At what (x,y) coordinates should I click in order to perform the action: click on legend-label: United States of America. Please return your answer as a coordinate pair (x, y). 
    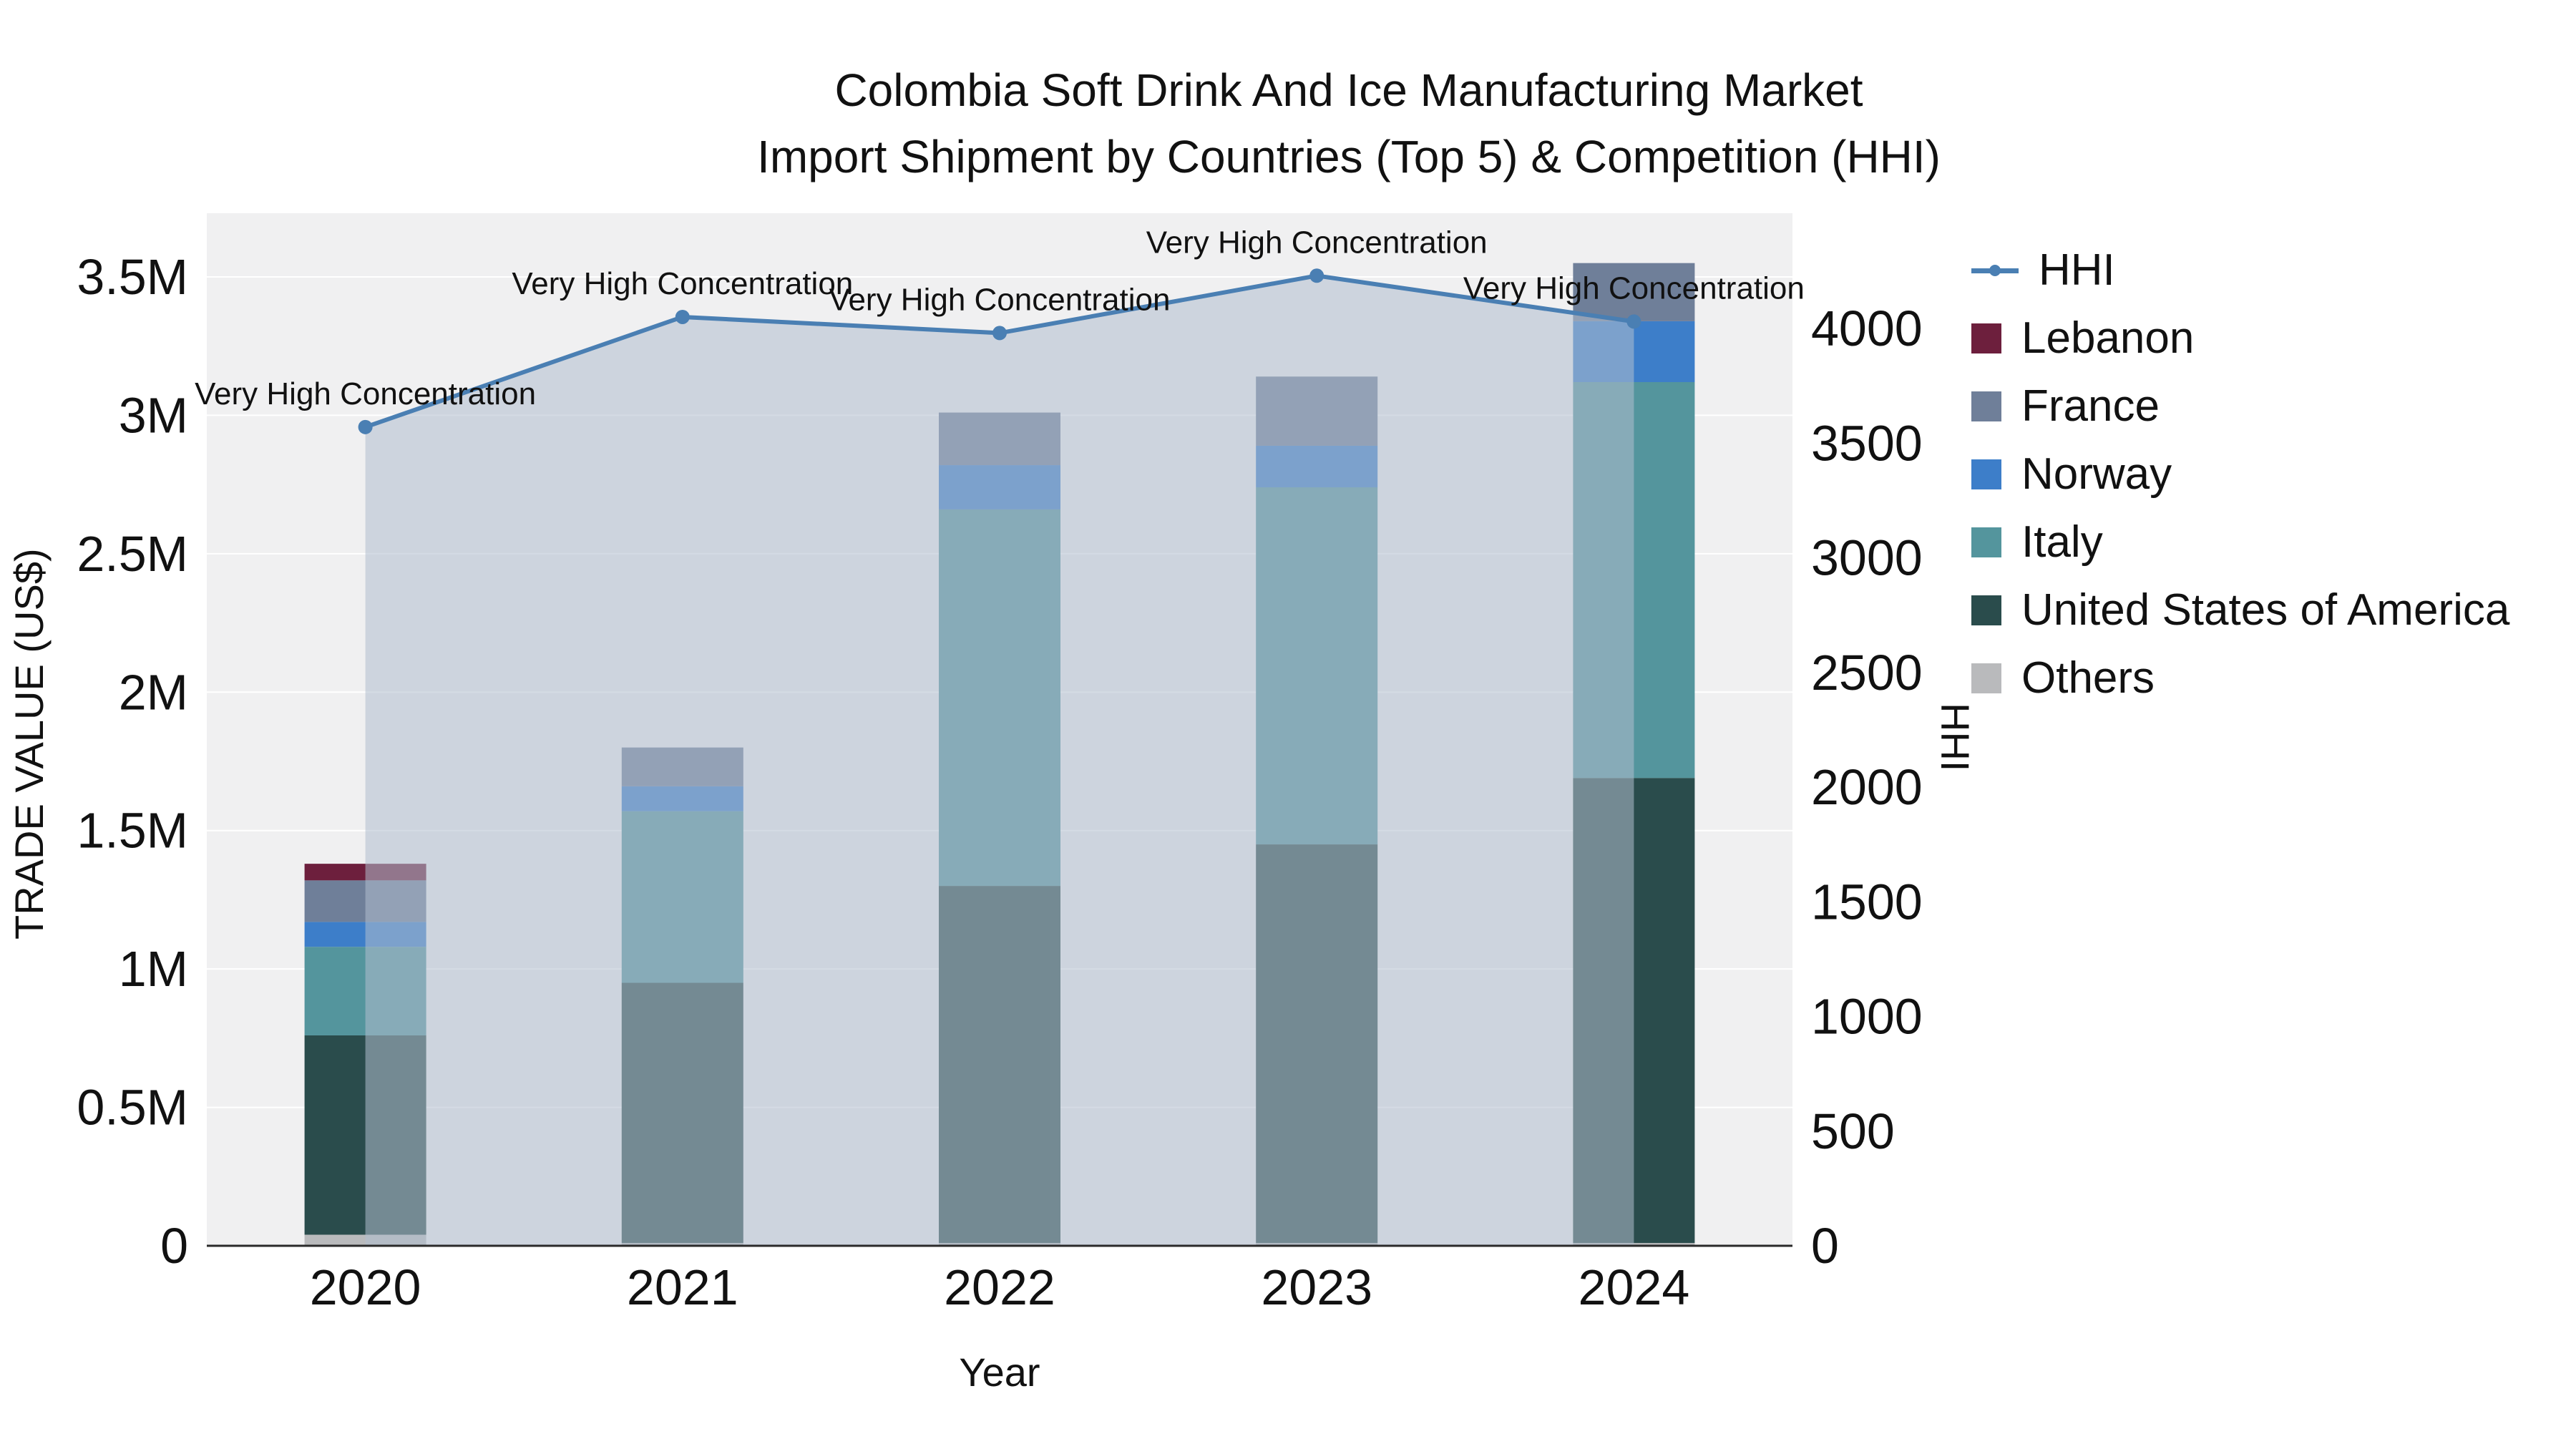
    Looking at the image, I should click on (2265, 610).